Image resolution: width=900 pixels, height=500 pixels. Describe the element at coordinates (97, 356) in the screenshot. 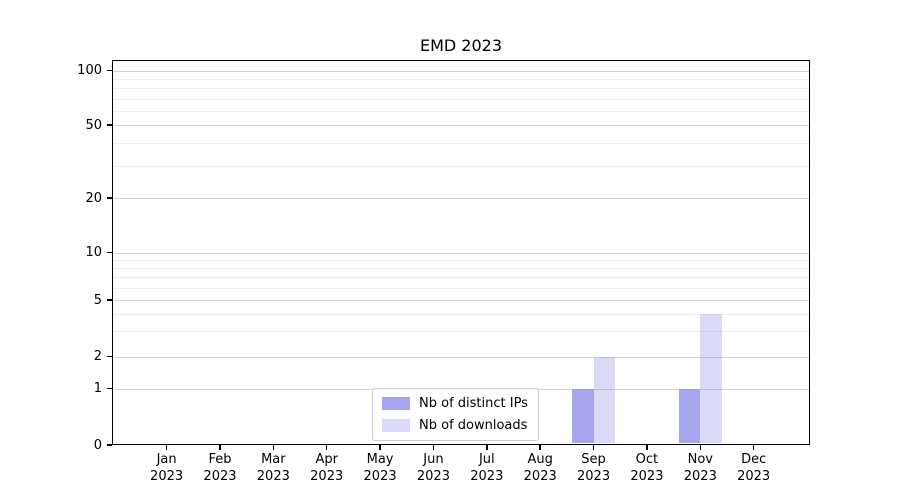

I see `y-tick-label: 2` at that location.